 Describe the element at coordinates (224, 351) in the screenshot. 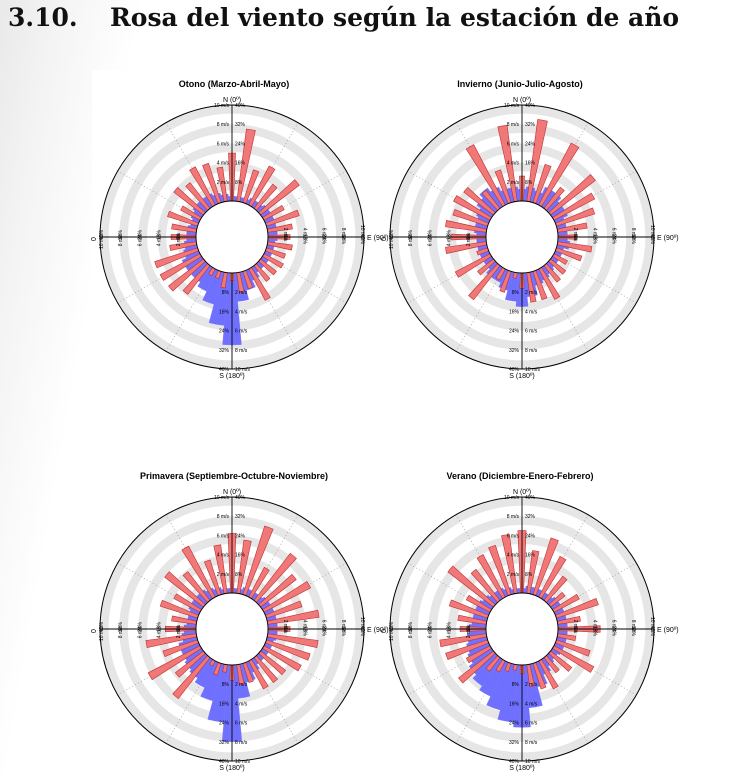

I see `south-frequency-tick: 32%` at that location.